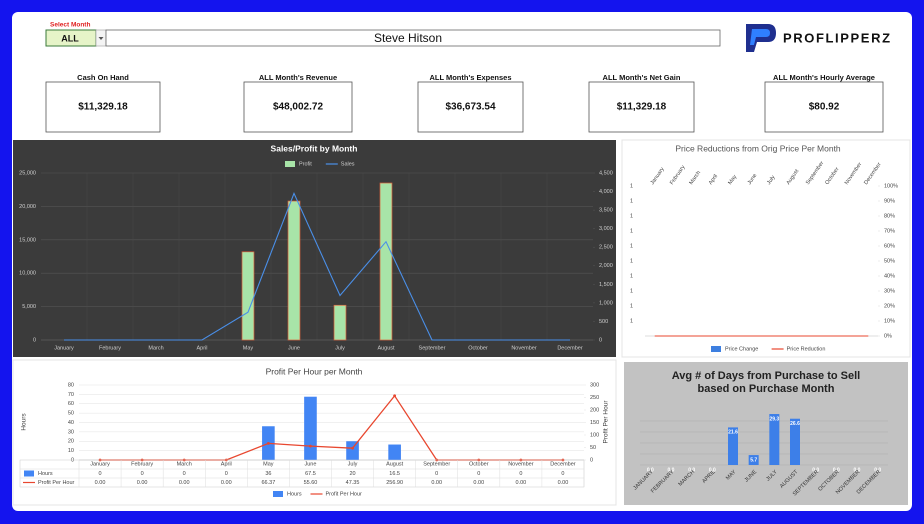 Image resolution: width=924 pixels, height=524 pixels. What do you see at coordinates (24, 422) in the screenshot?
I see `y-axis-label: Hours` at bounding box center [24, 422].